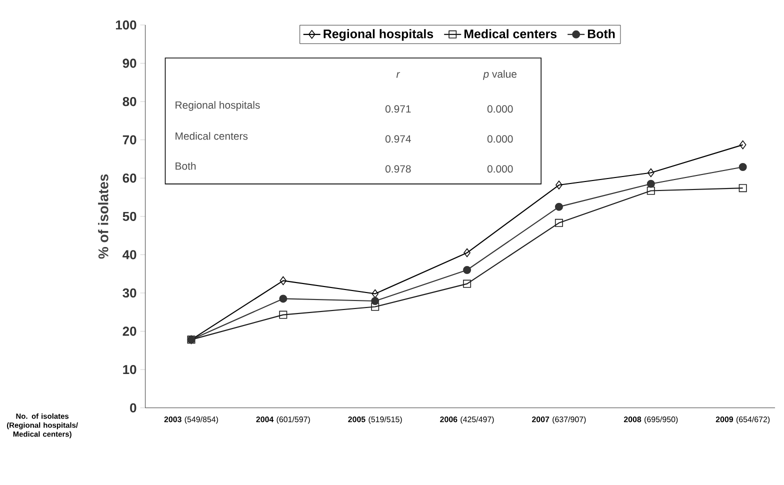 The image size is (784, 485). I want to click on legend-label: Both, so click(601, 33).